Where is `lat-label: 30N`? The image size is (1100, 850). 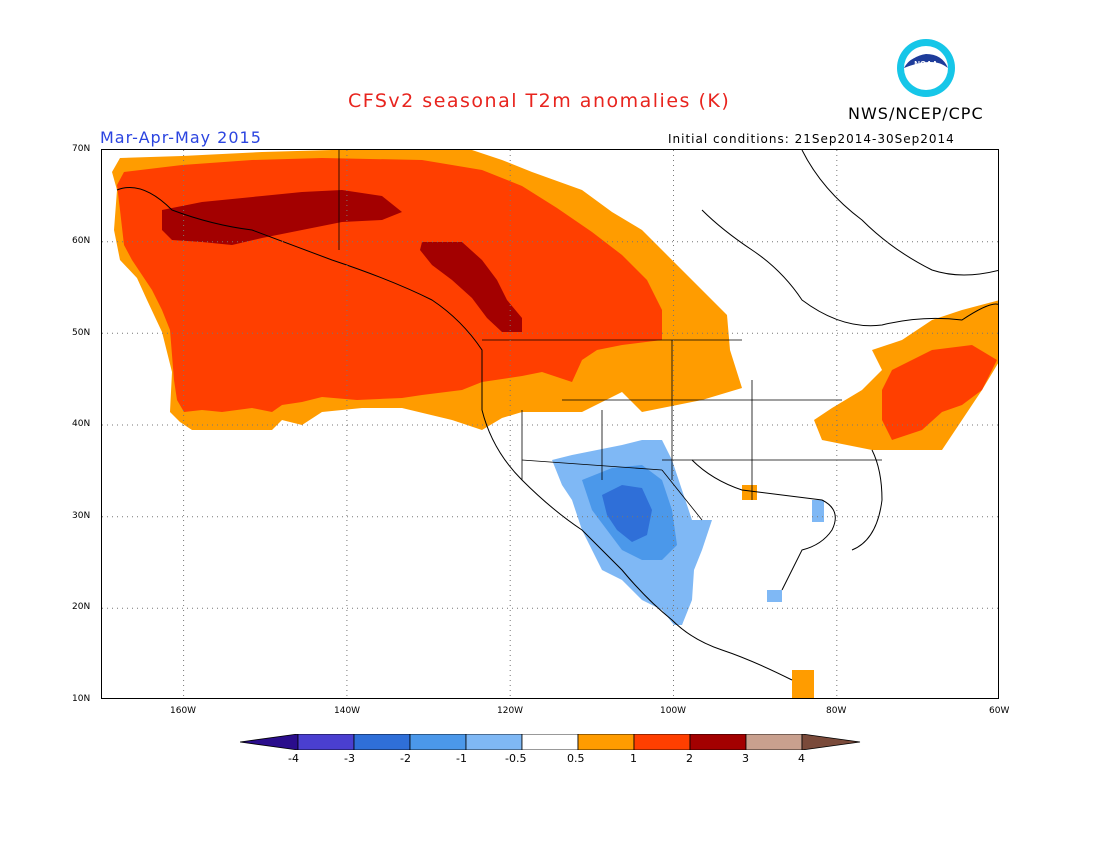
lat-label: 30N is located at coordinates (81, 516).